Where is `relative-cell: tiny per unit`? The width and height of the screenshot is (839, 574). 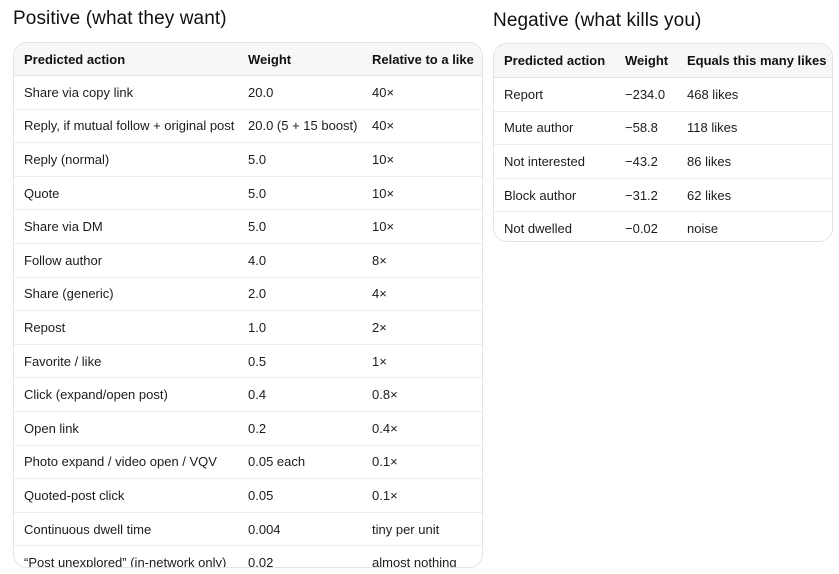 relative-cell: tiny per unit is located at coordinates (422, 529).